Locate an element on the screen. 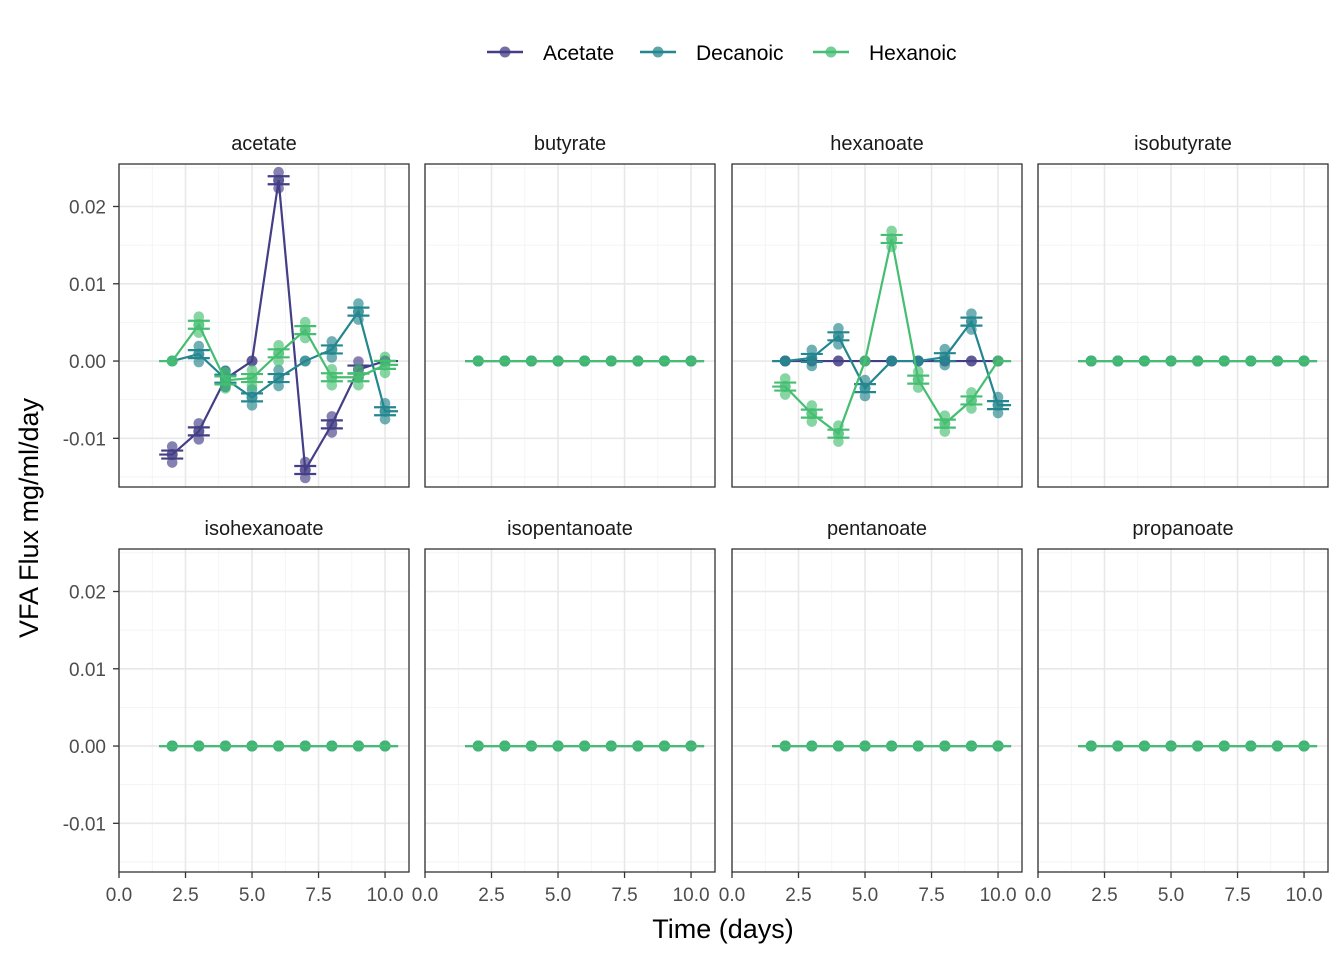  y-axes: -0.01 0.00 0.01 0.02 -0.01 0.00 0.01 0.02 is located at coordinates (91, 516).